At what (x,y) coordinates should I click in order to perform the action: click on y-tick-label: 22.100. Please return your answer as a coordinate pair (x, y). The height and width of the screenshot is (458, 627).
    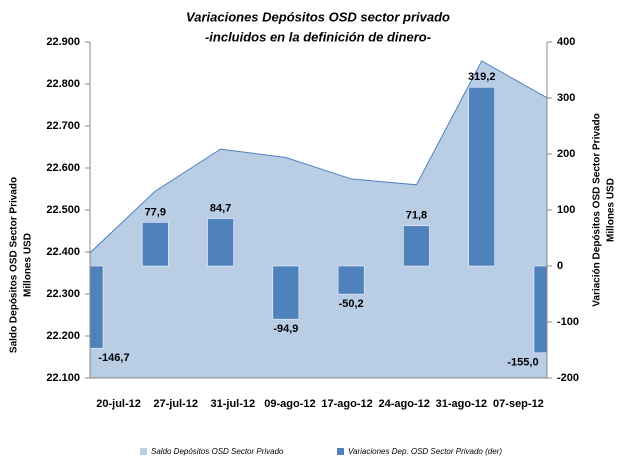
    Looking at the image, I should click on (63, 378).